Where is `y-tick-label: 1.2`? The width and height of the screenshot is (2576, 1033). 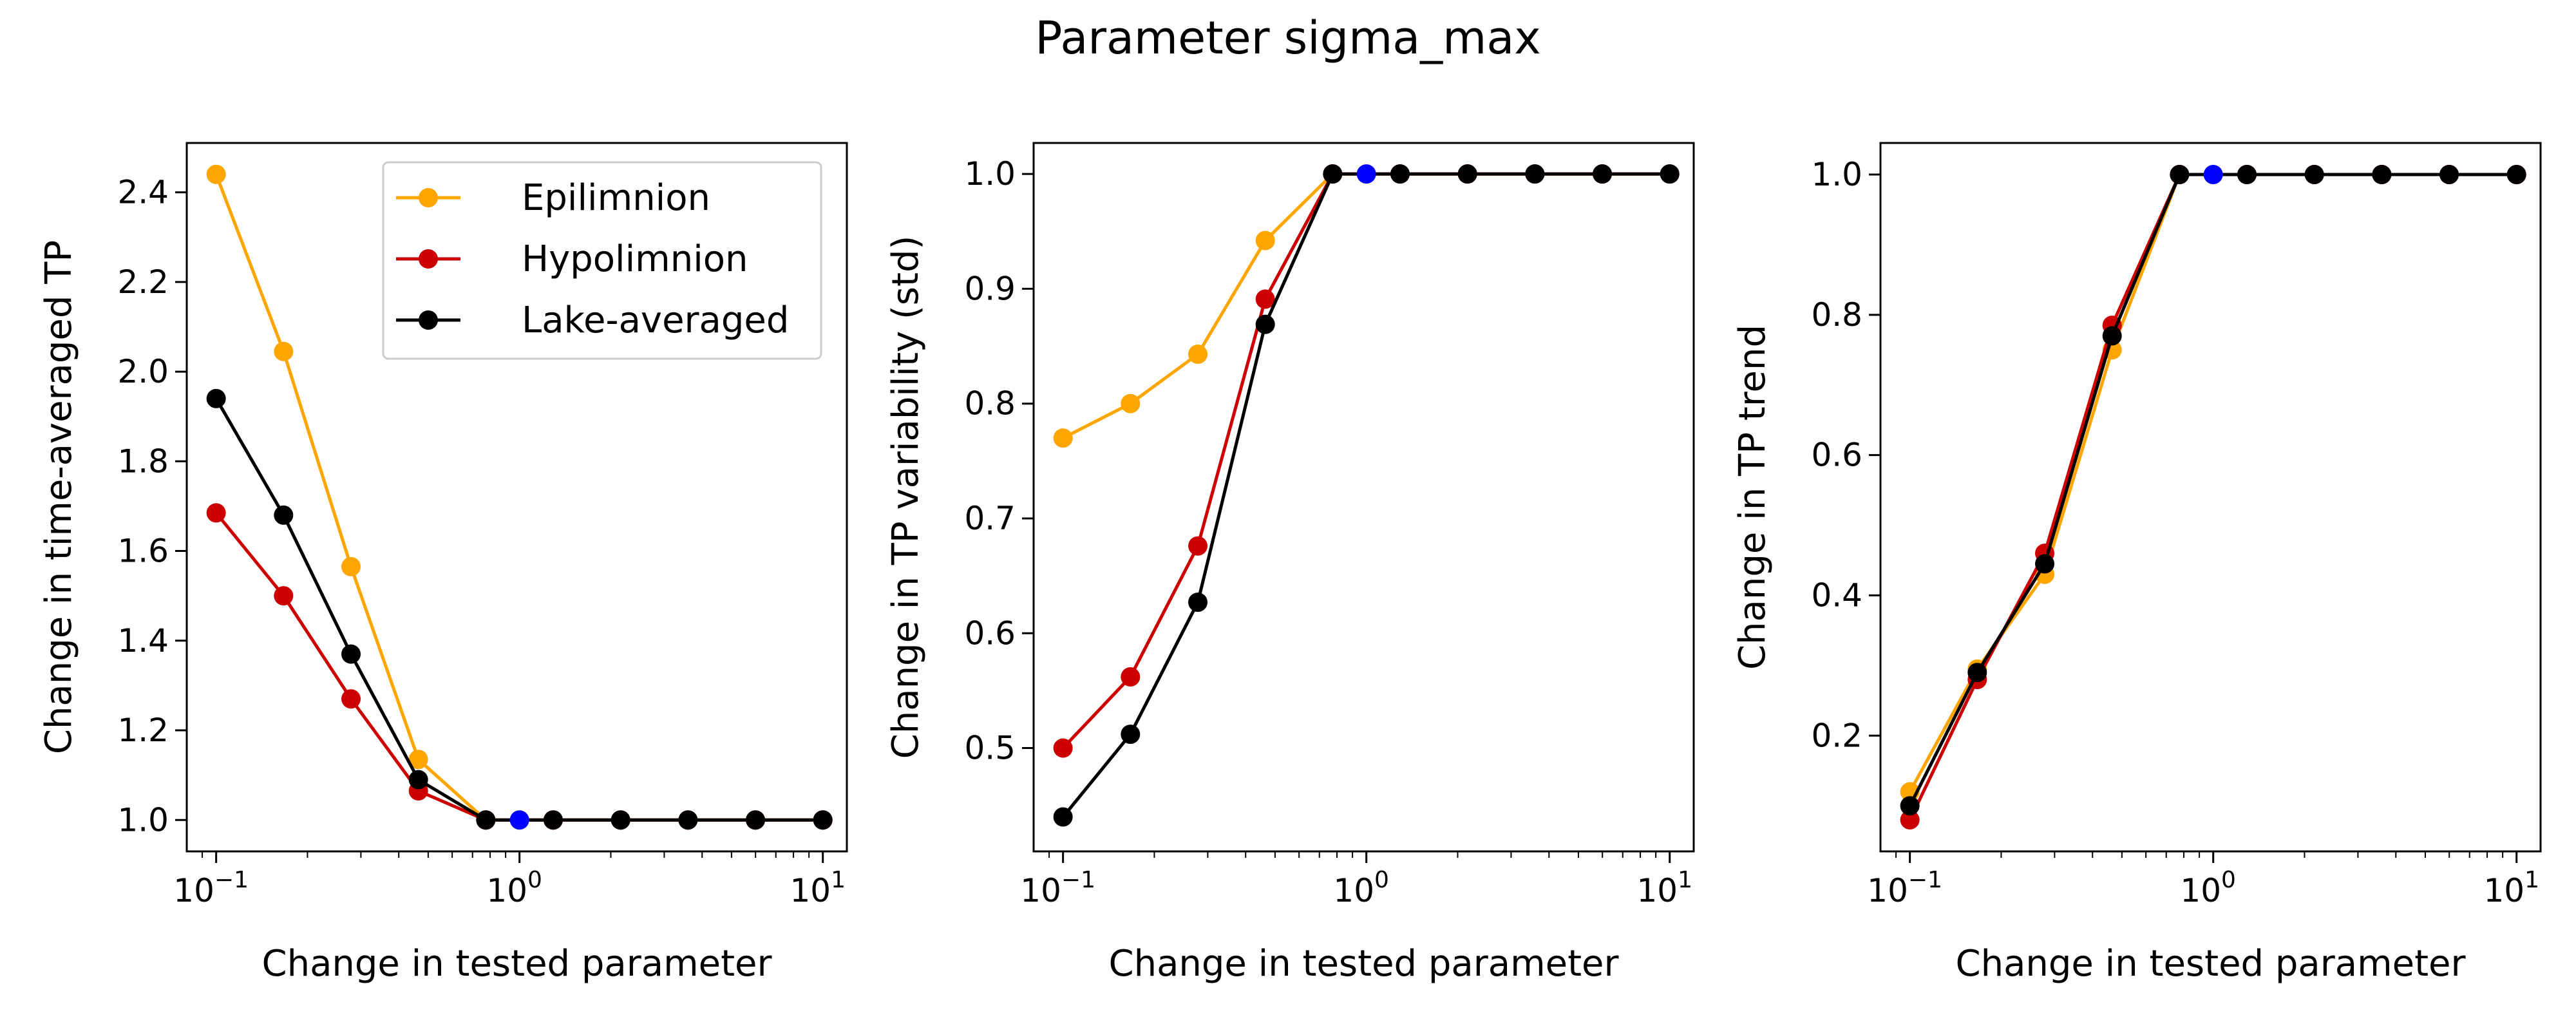
y-tick-label: 1.2 is located at coordinates (143, 730).